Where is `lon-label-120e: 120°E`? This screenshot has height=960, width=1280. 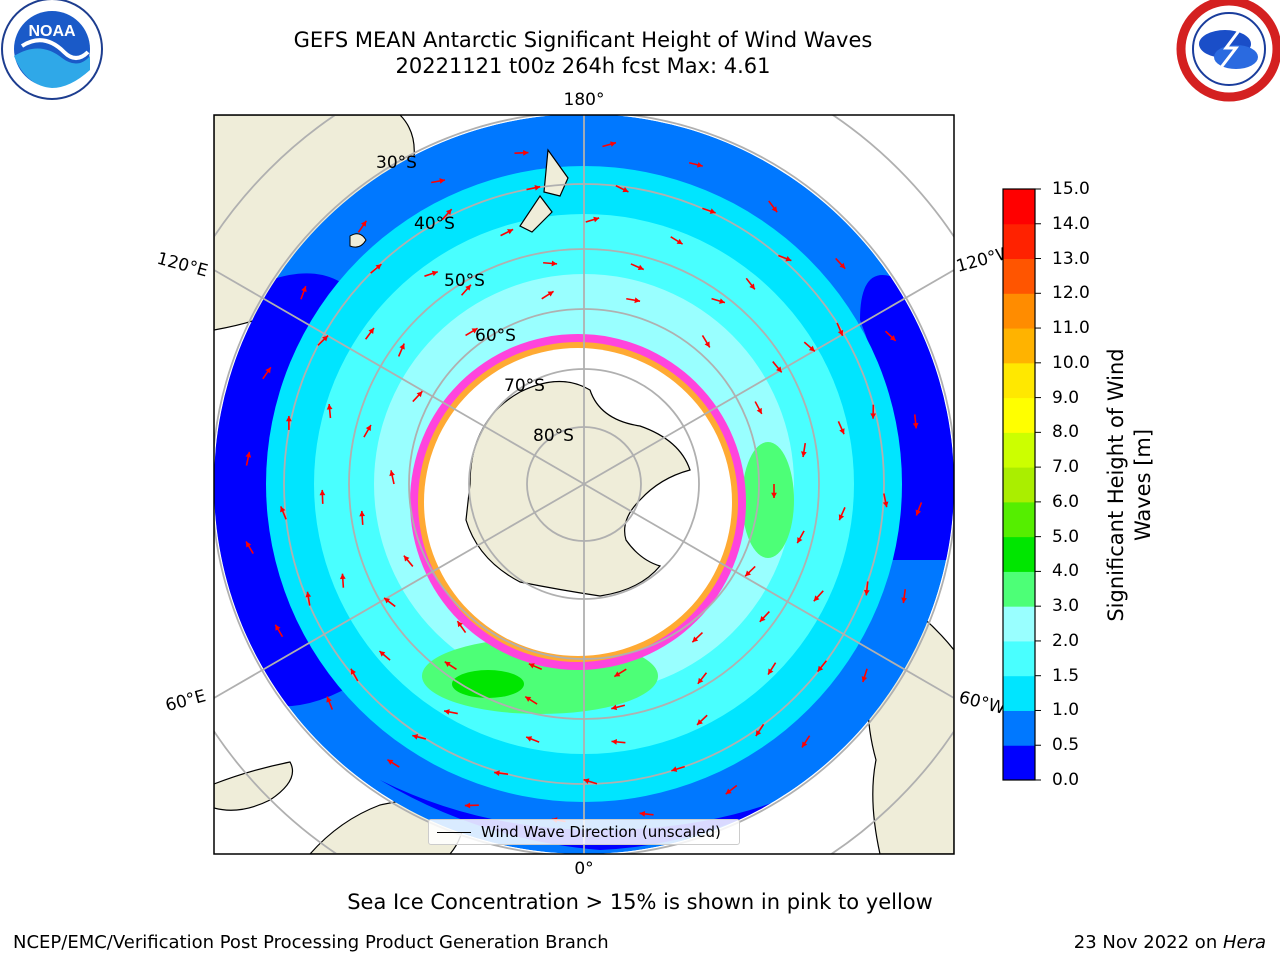
lon-label-120e: 120°E is located at coordinates (182, 265).